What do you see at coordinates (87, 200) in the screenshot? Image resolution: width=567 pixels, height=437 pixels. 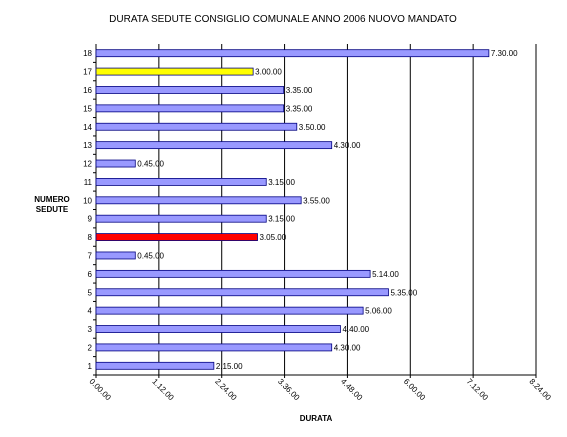 I see `y-tick-label: 10` at bounding box center [87, 200].